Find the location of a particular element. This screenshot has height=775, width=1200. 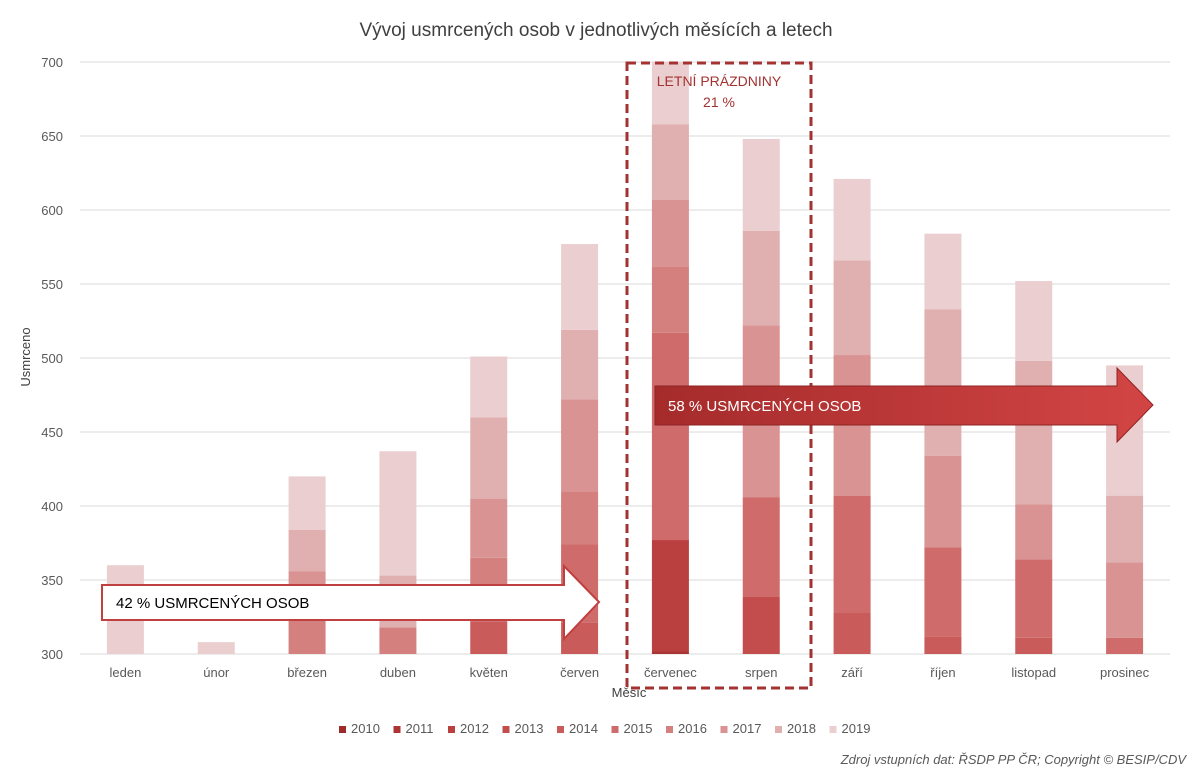

arrow-right-shape is located at coordinates (904, 405).